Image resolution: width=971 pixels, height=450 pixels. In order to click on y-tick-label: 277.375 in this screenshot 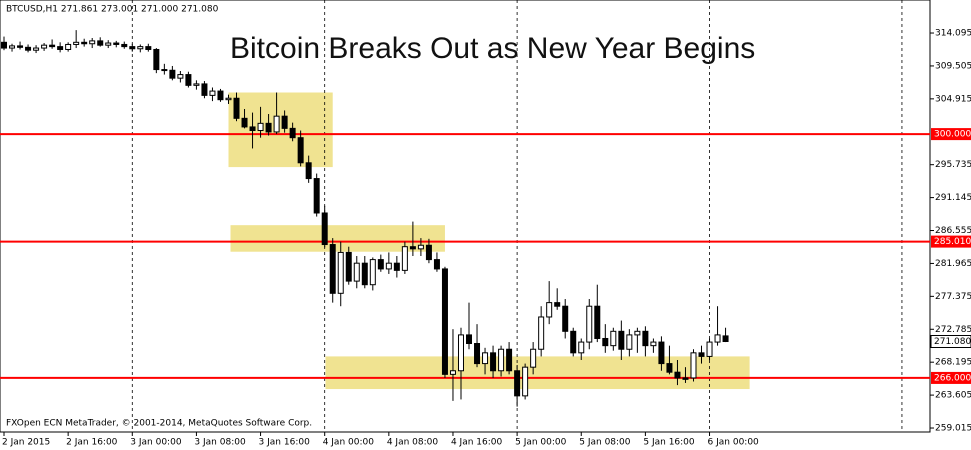, I will do `click(953, 297)`.